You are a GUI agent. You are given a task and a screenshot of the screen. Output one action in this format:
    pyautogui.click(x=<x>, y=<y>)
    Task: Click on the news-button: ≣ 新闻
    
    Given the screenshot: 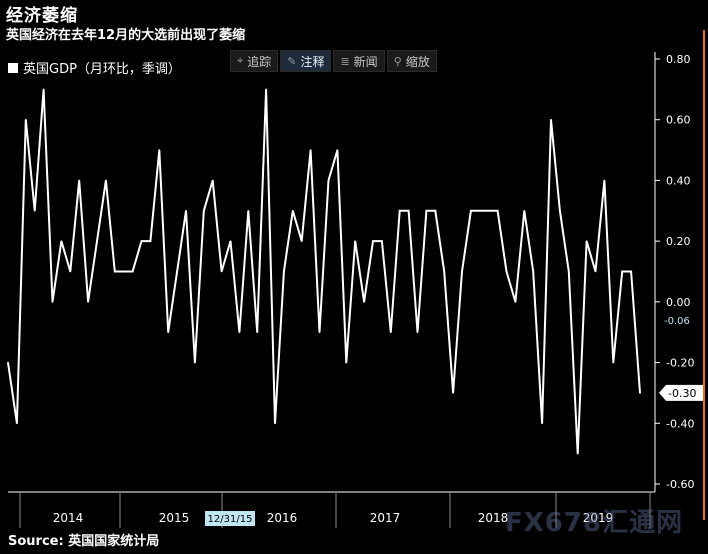 What is the action you would take?
    pyautogui.click(x=359, y=61)
    